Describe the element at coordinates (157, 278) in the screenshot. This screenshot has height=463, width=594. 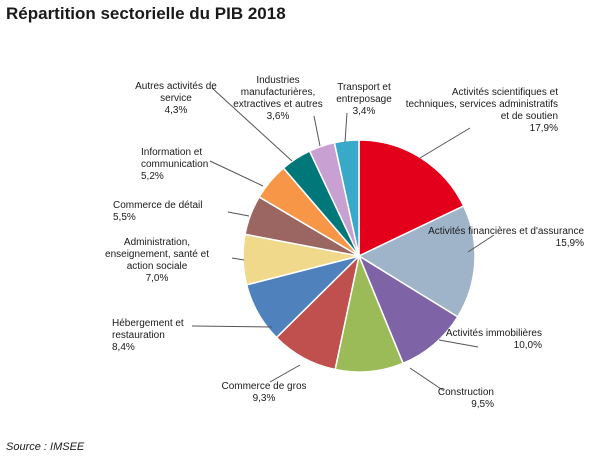
I see `slice-label-value: 7,0%` at that location.